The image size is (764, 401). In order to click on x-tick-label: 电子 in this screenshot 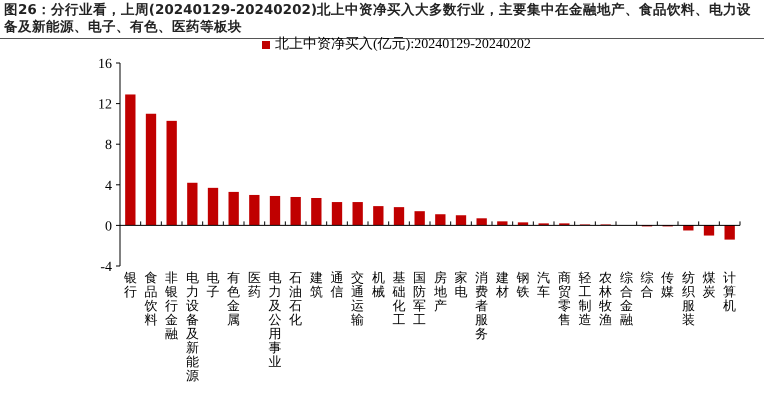, I will do `click(213, 284)`.